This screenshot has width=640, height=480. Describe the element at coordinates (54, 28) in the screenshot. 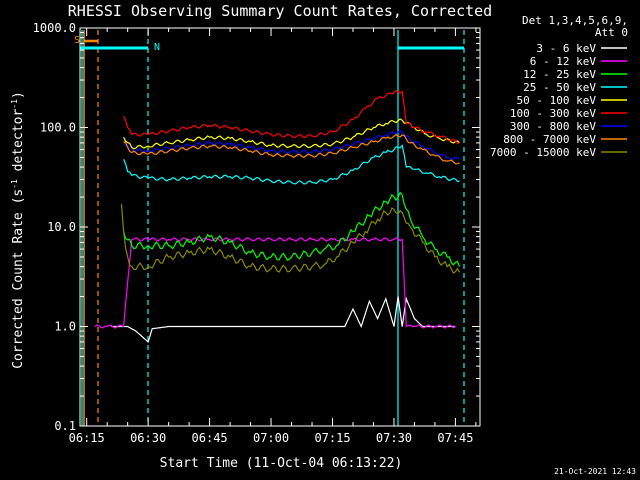

I see `y-tick-label: 1000.0` at that location.